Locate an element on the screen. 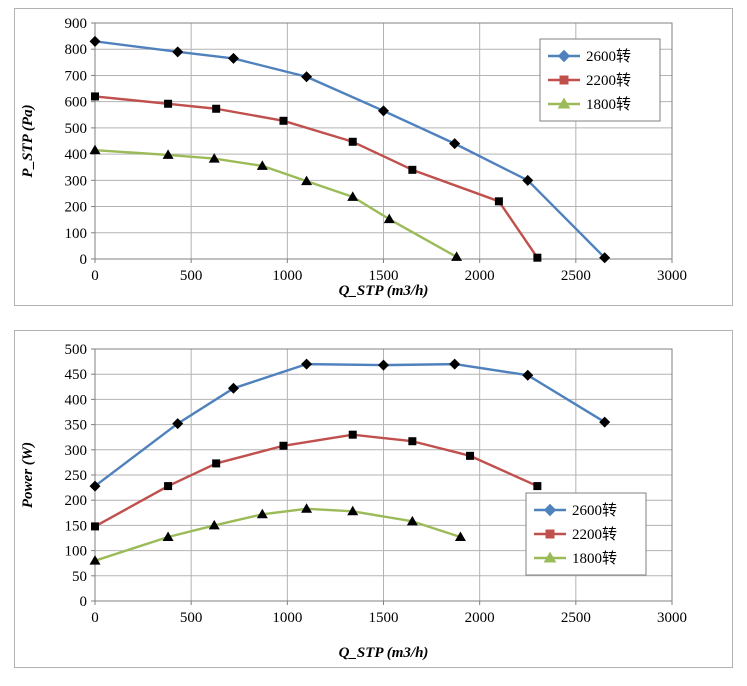  series-2600转 is located at coordinates (350, 425).